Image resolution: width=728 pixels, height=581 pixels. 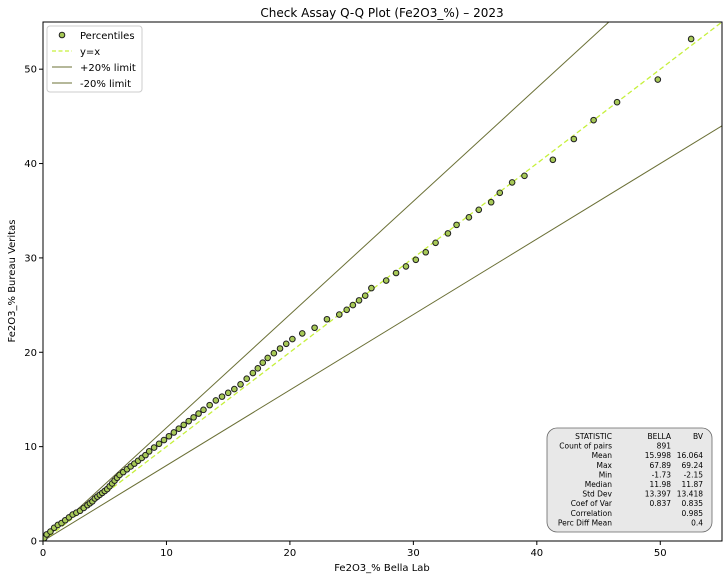 What do you see at coordinates (166, 553) in the screenshot?
I see `x-tick-label: 10` at bounding box center [166, 553].